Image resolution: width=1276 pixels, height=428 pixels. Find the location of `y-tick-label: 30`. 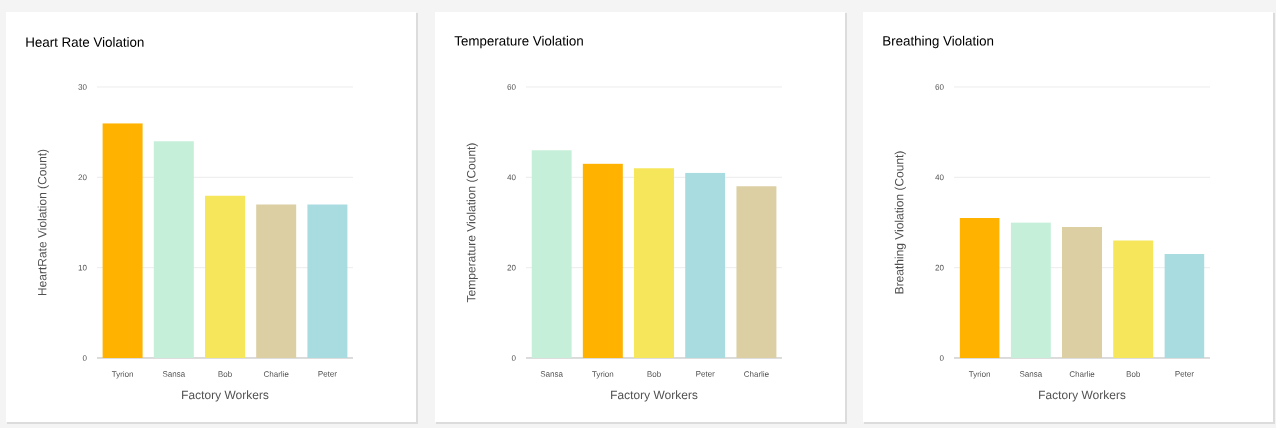

y-tick-label: 30 is located at coordinates (82, 87).